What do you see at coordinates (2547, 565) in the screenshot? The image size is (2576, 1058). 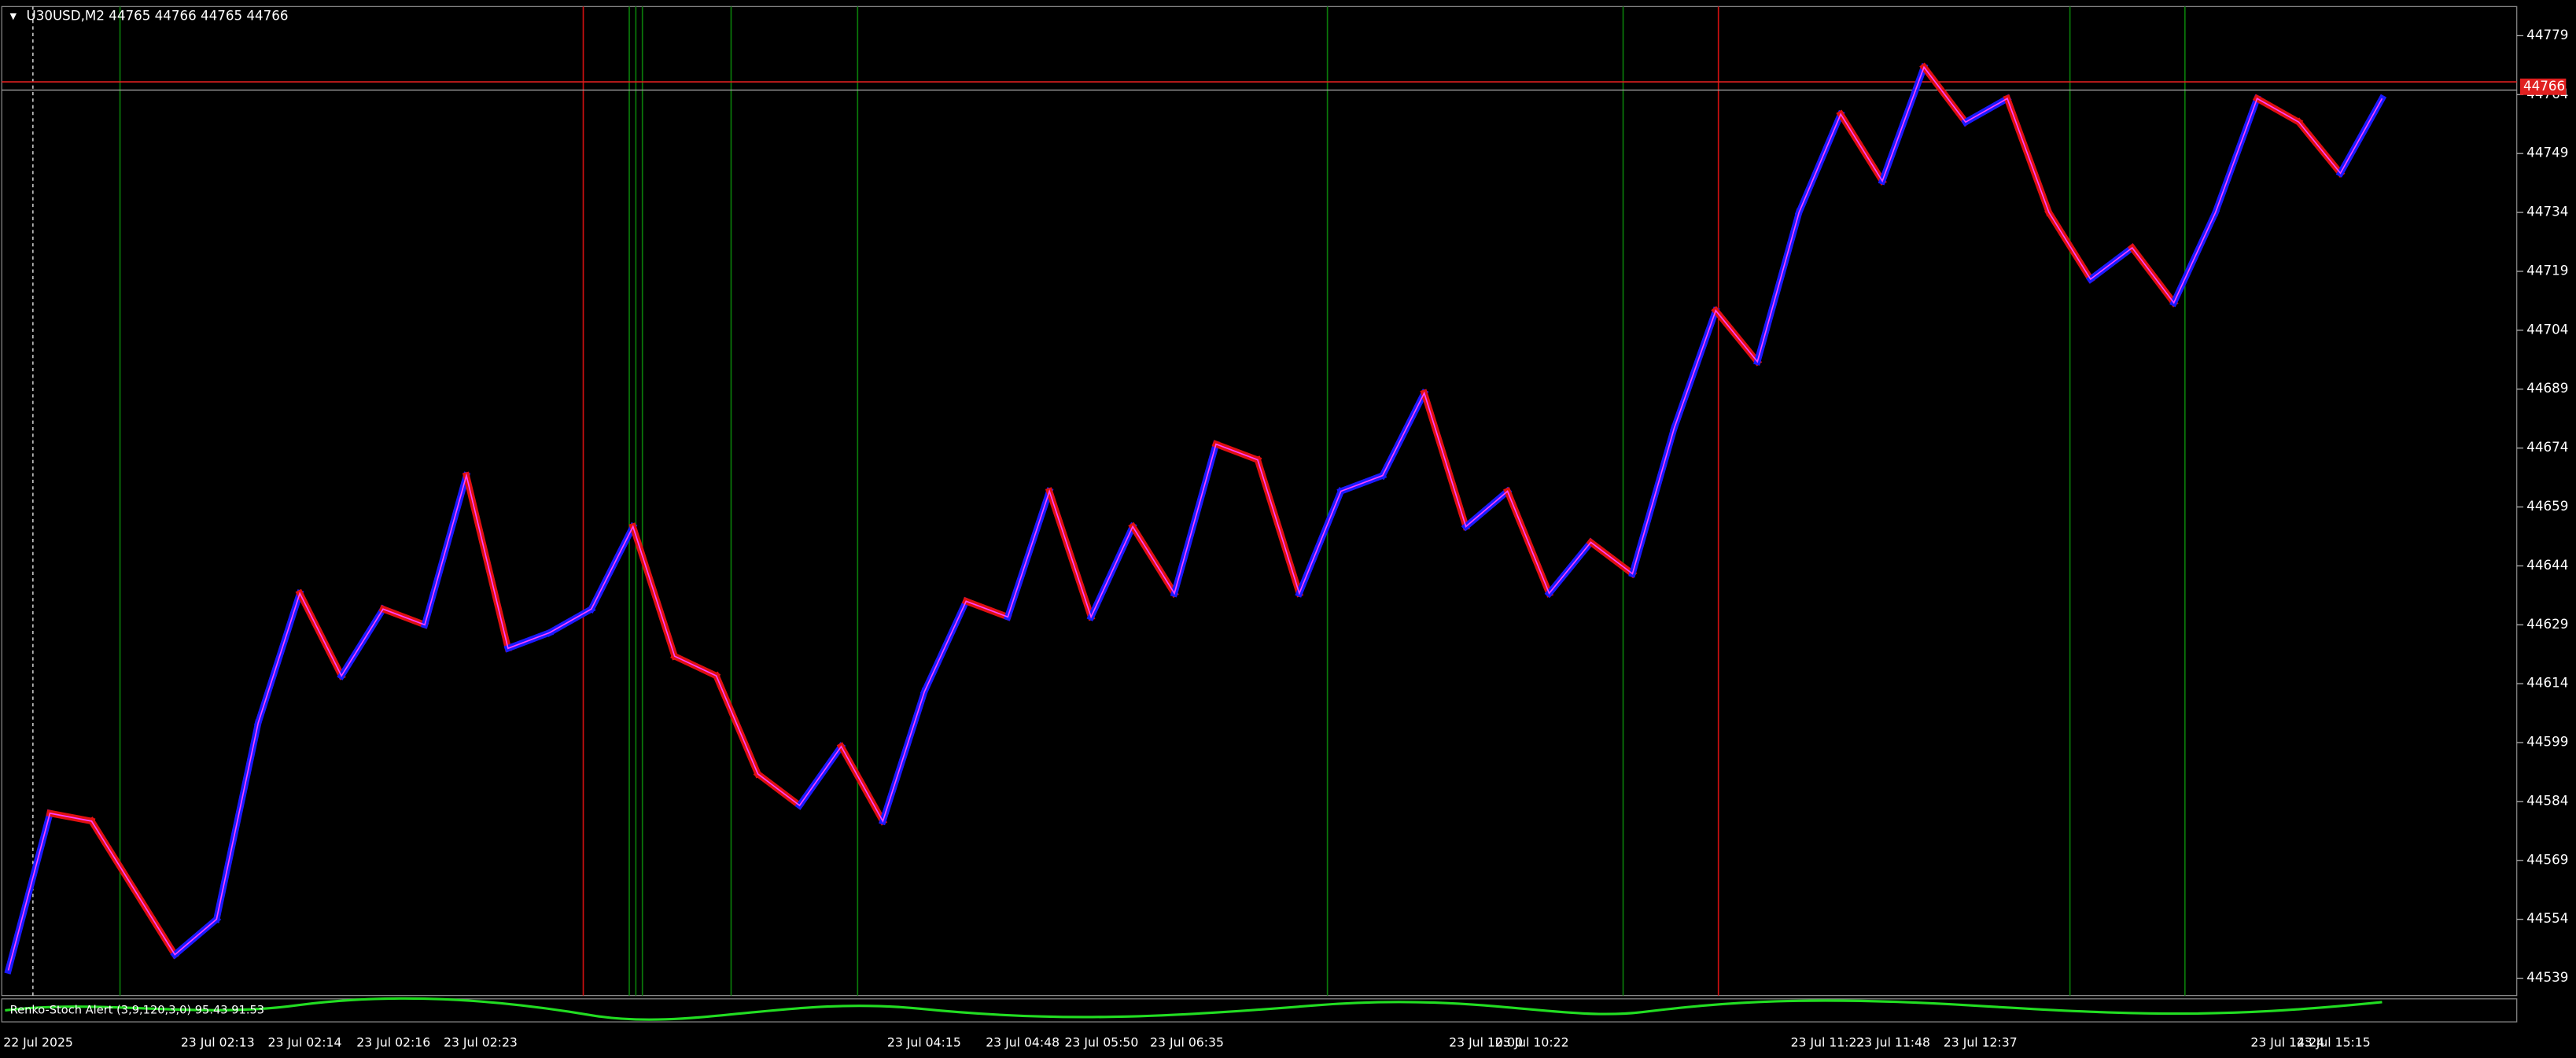 I see `y-tick-label: 44644` at bounding box center [2547, 565].